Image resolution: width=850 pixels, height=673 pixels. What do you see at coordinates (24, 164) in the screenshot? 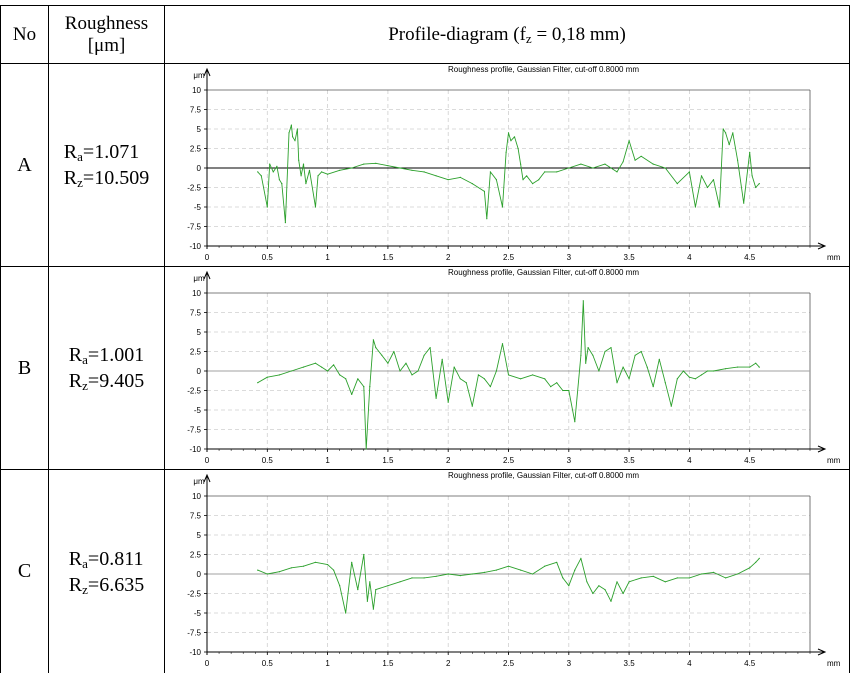
I see `row-id-text: A` at bounding box center [24, 164].